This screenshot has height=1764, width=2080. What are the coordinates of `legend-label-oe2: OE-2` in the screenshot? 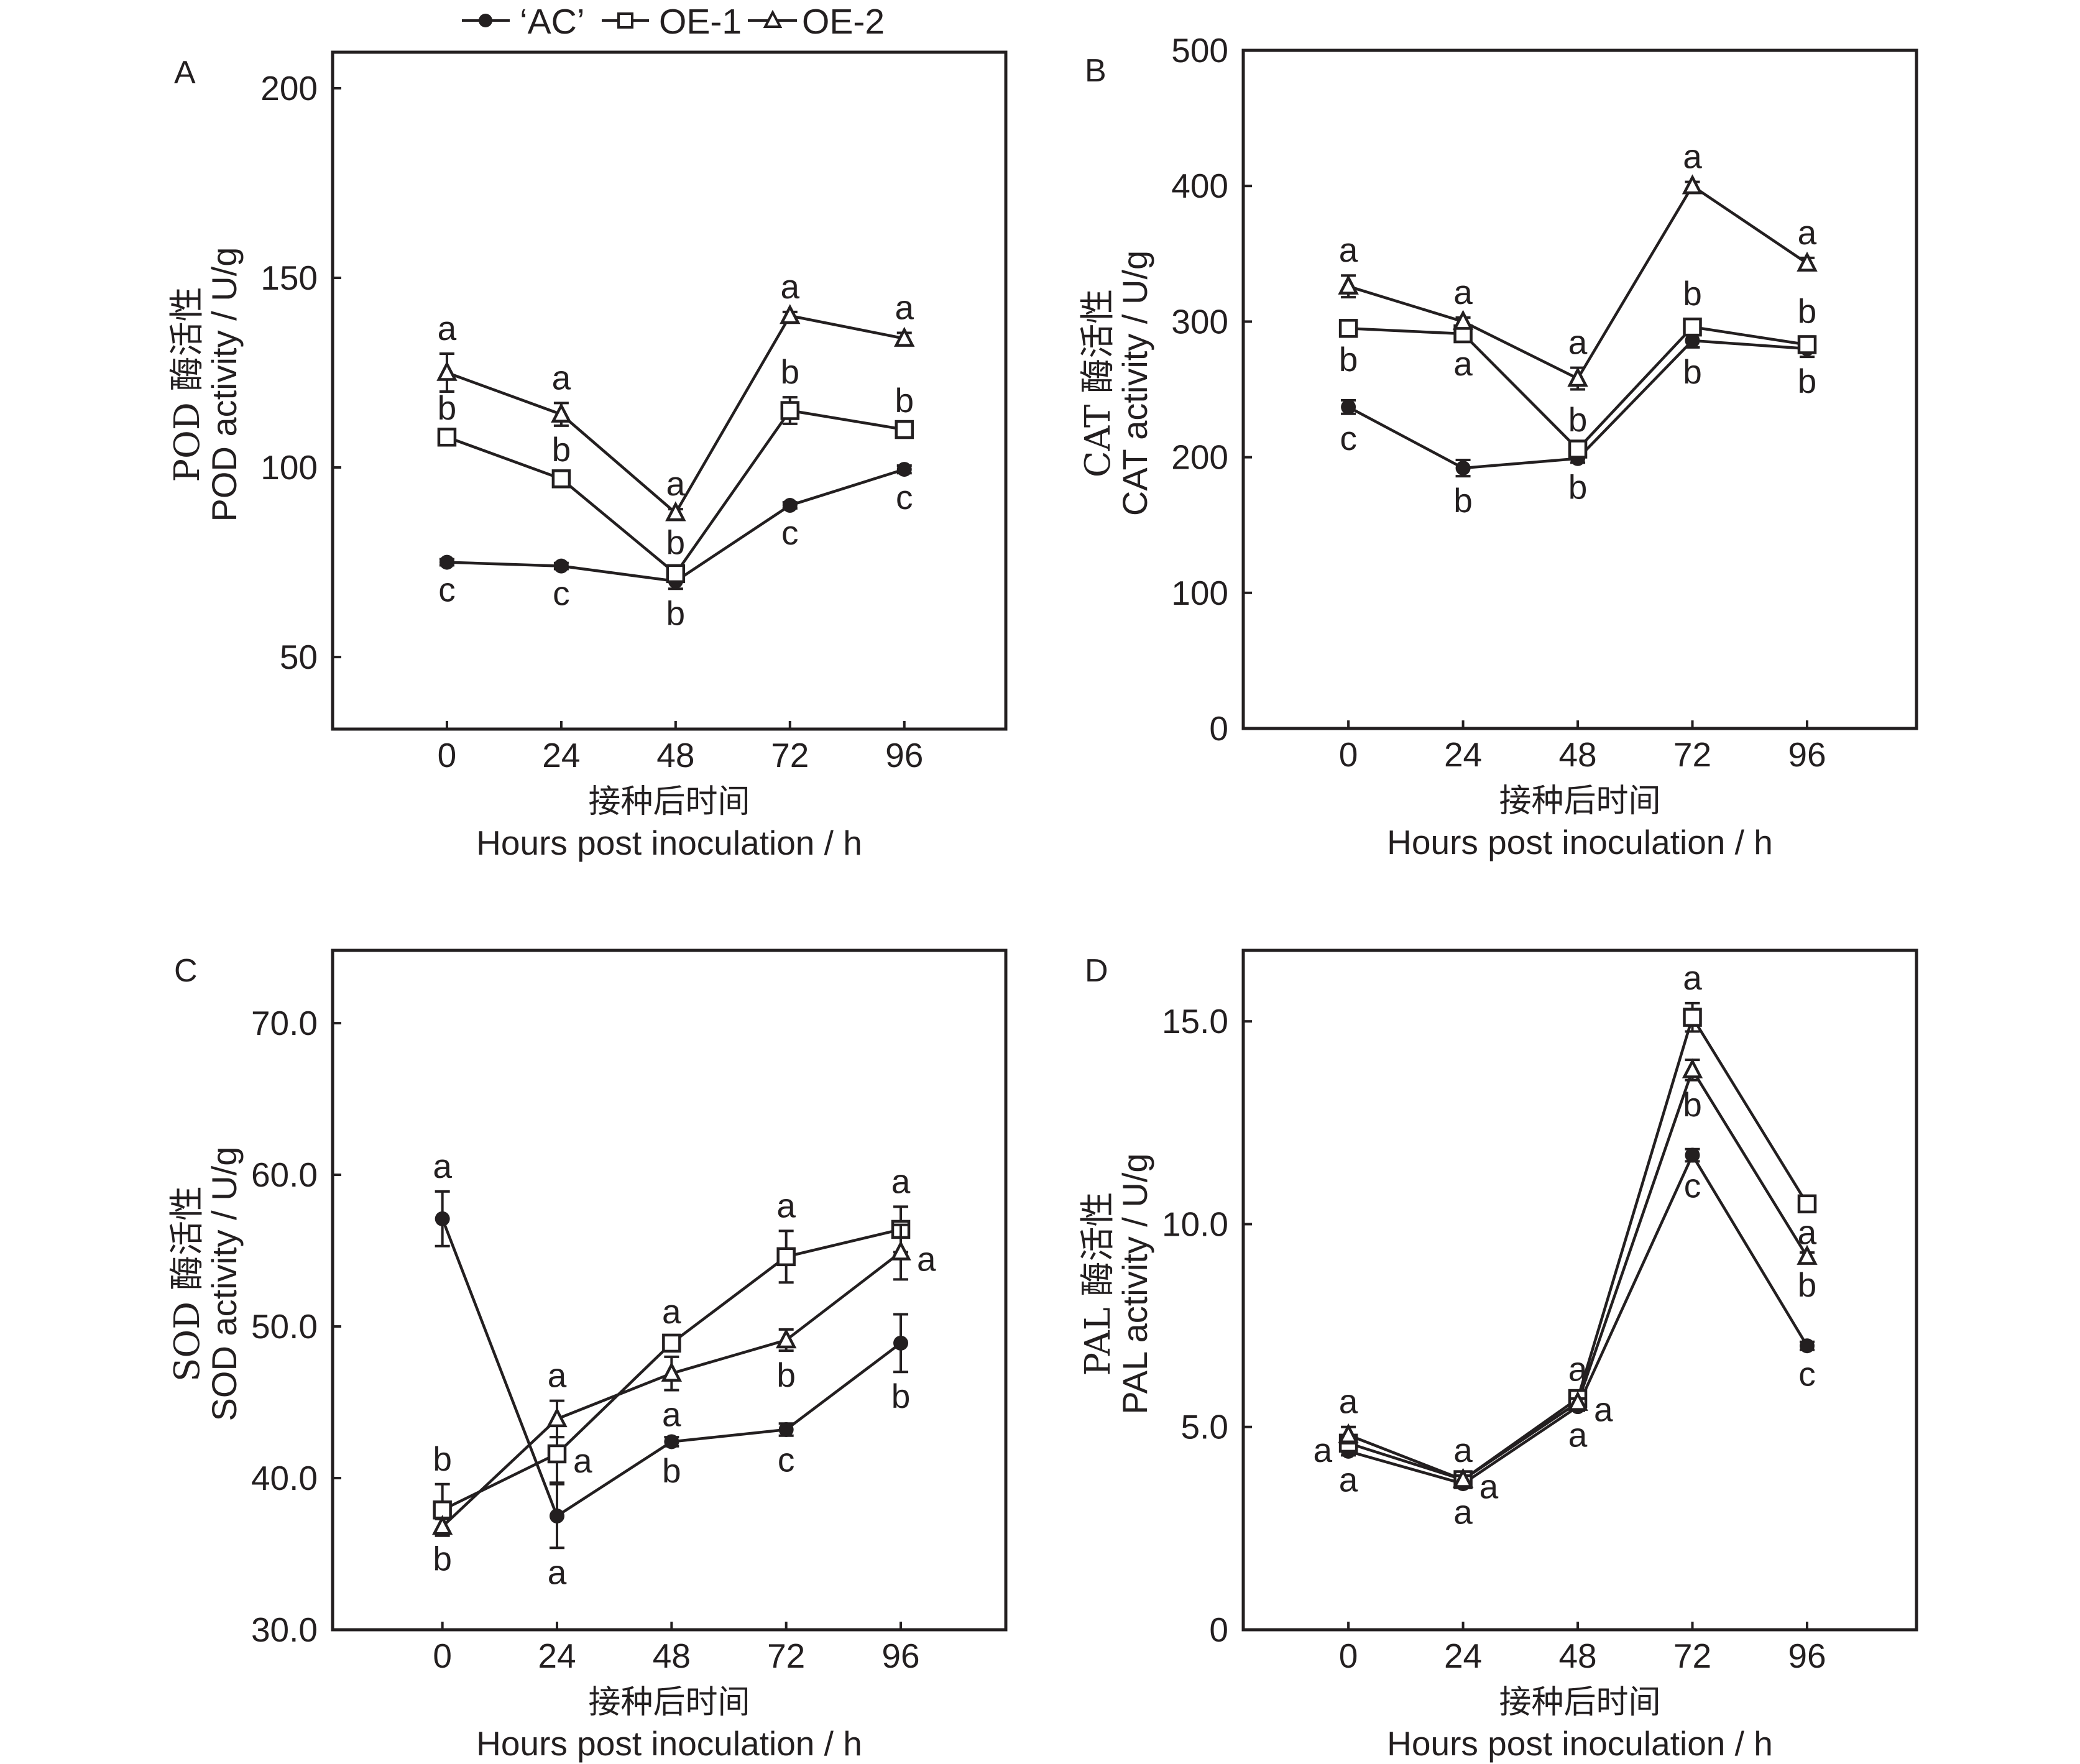 It's located at (843, 22).